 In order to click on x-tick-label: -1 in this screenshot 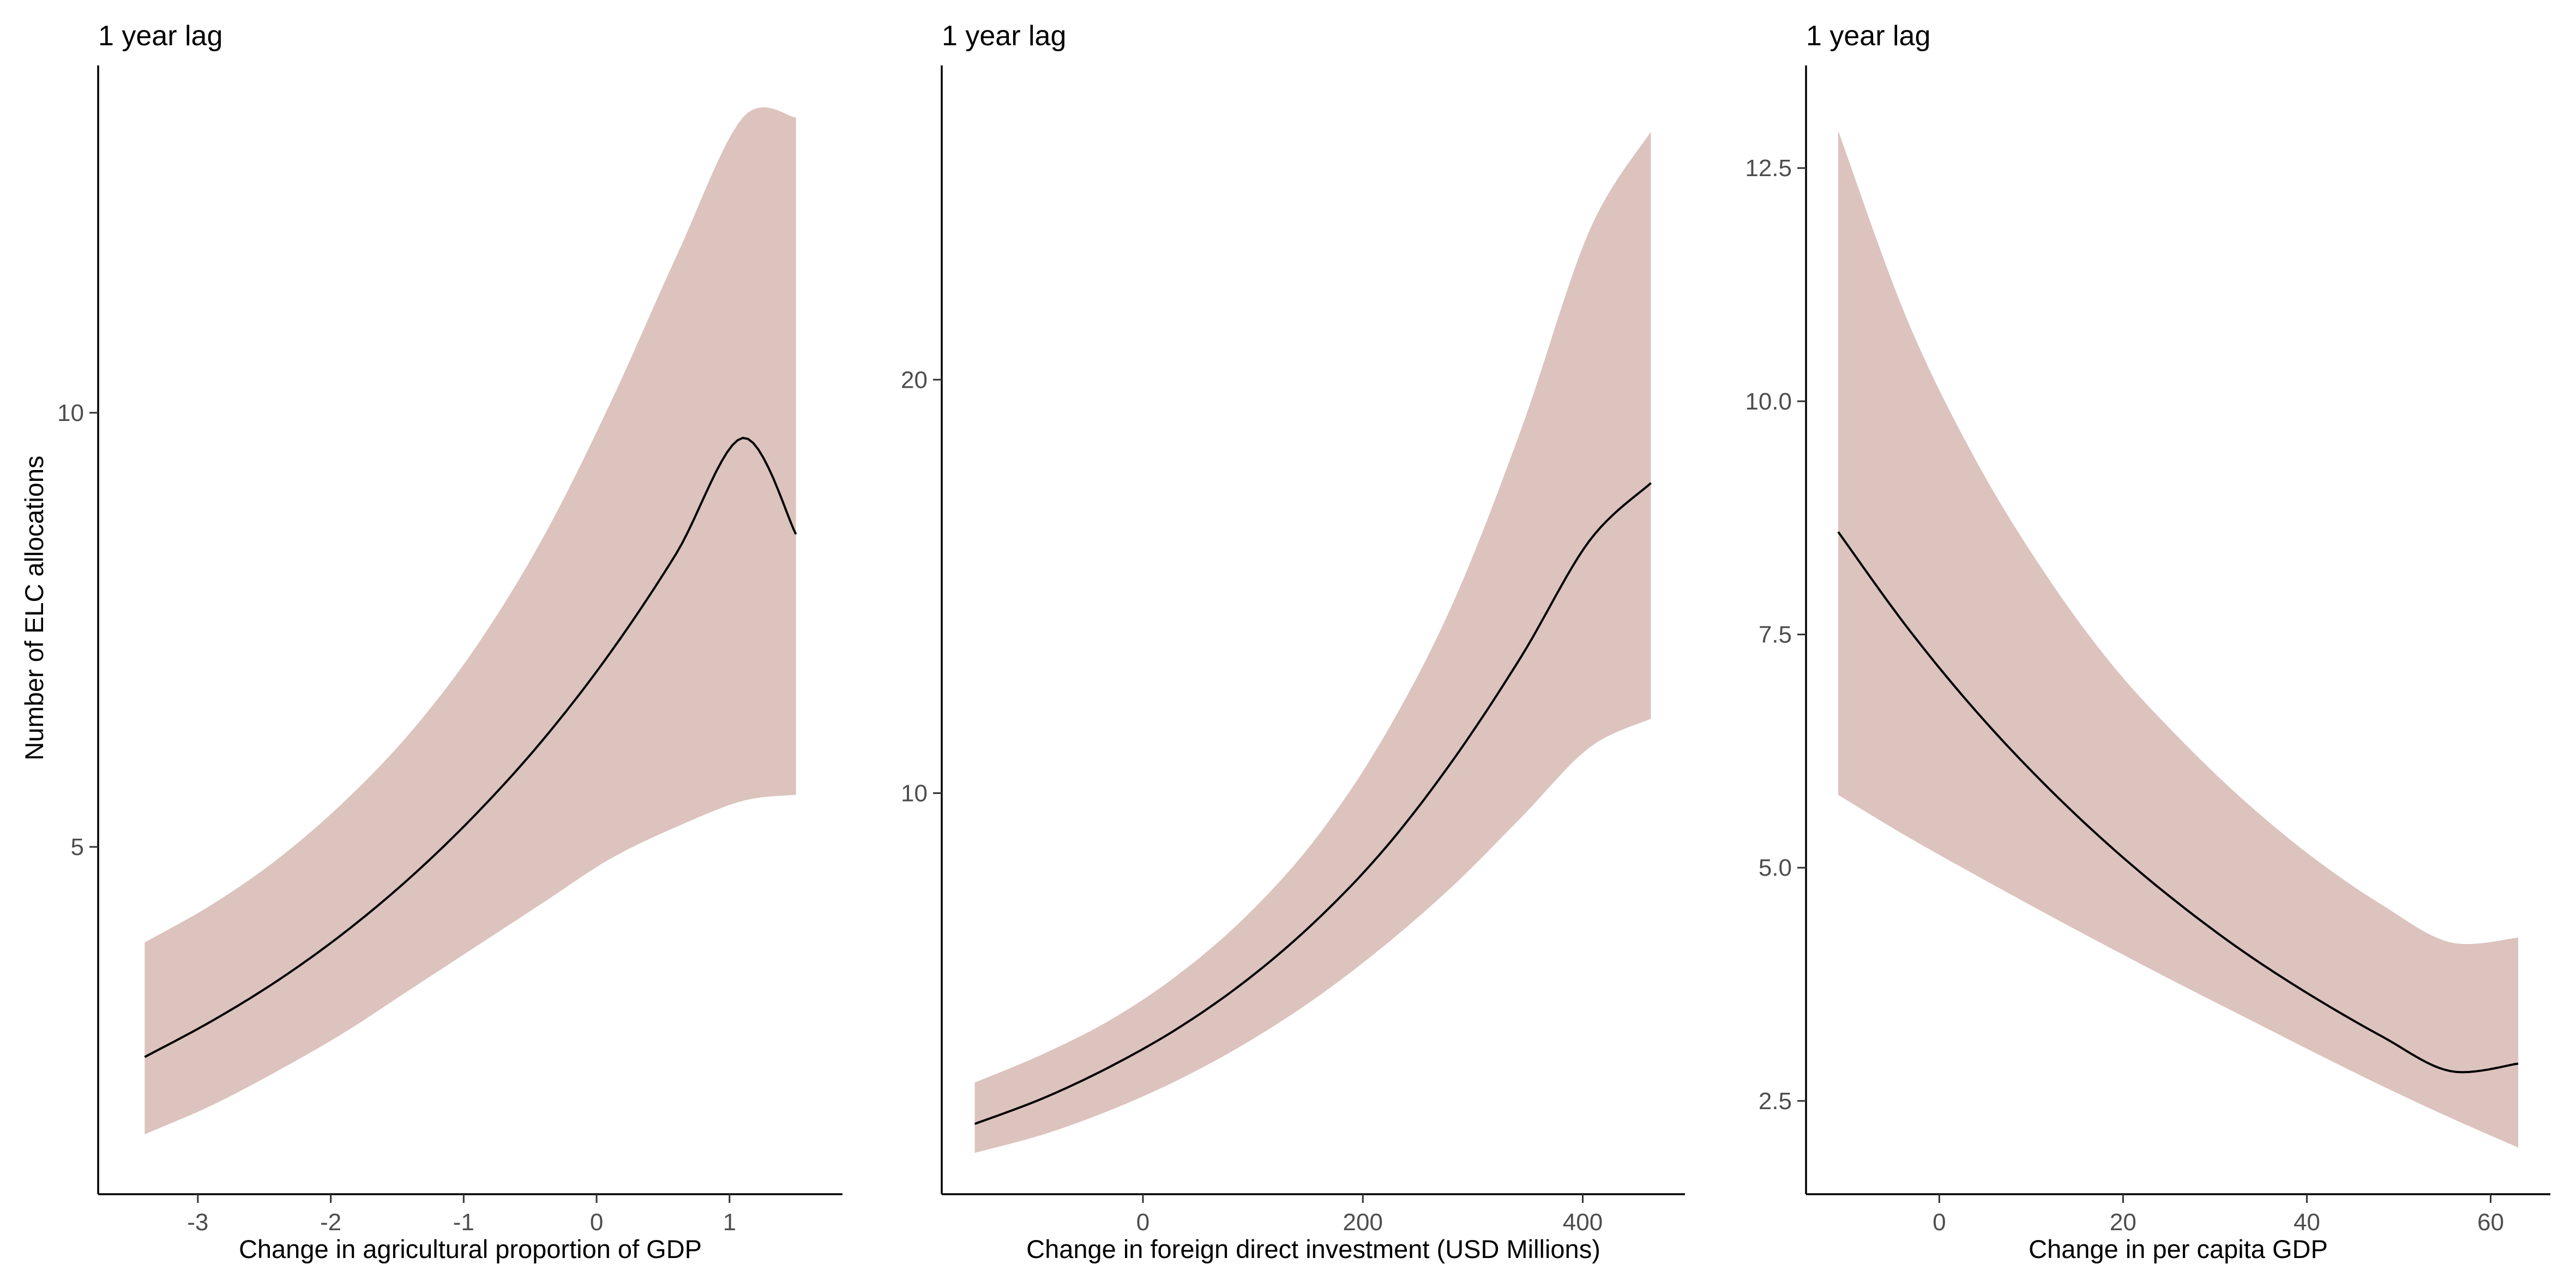, I will do `click(463, 1222)`.